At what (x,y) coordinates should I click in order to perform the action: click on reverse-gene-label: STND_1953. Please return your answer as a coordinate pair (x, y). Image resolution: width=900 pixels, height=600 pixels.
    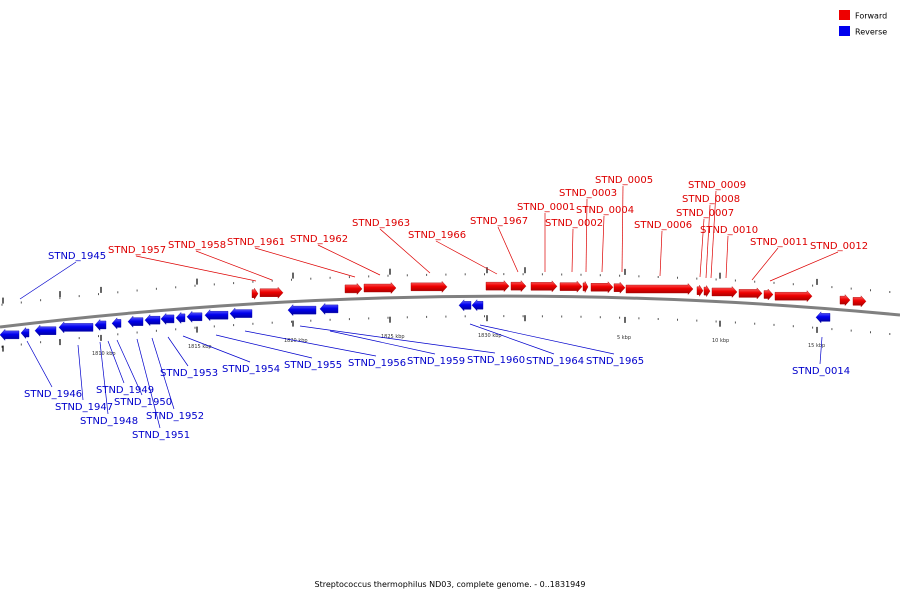
    Looking at the image, I should click on (189, 373).